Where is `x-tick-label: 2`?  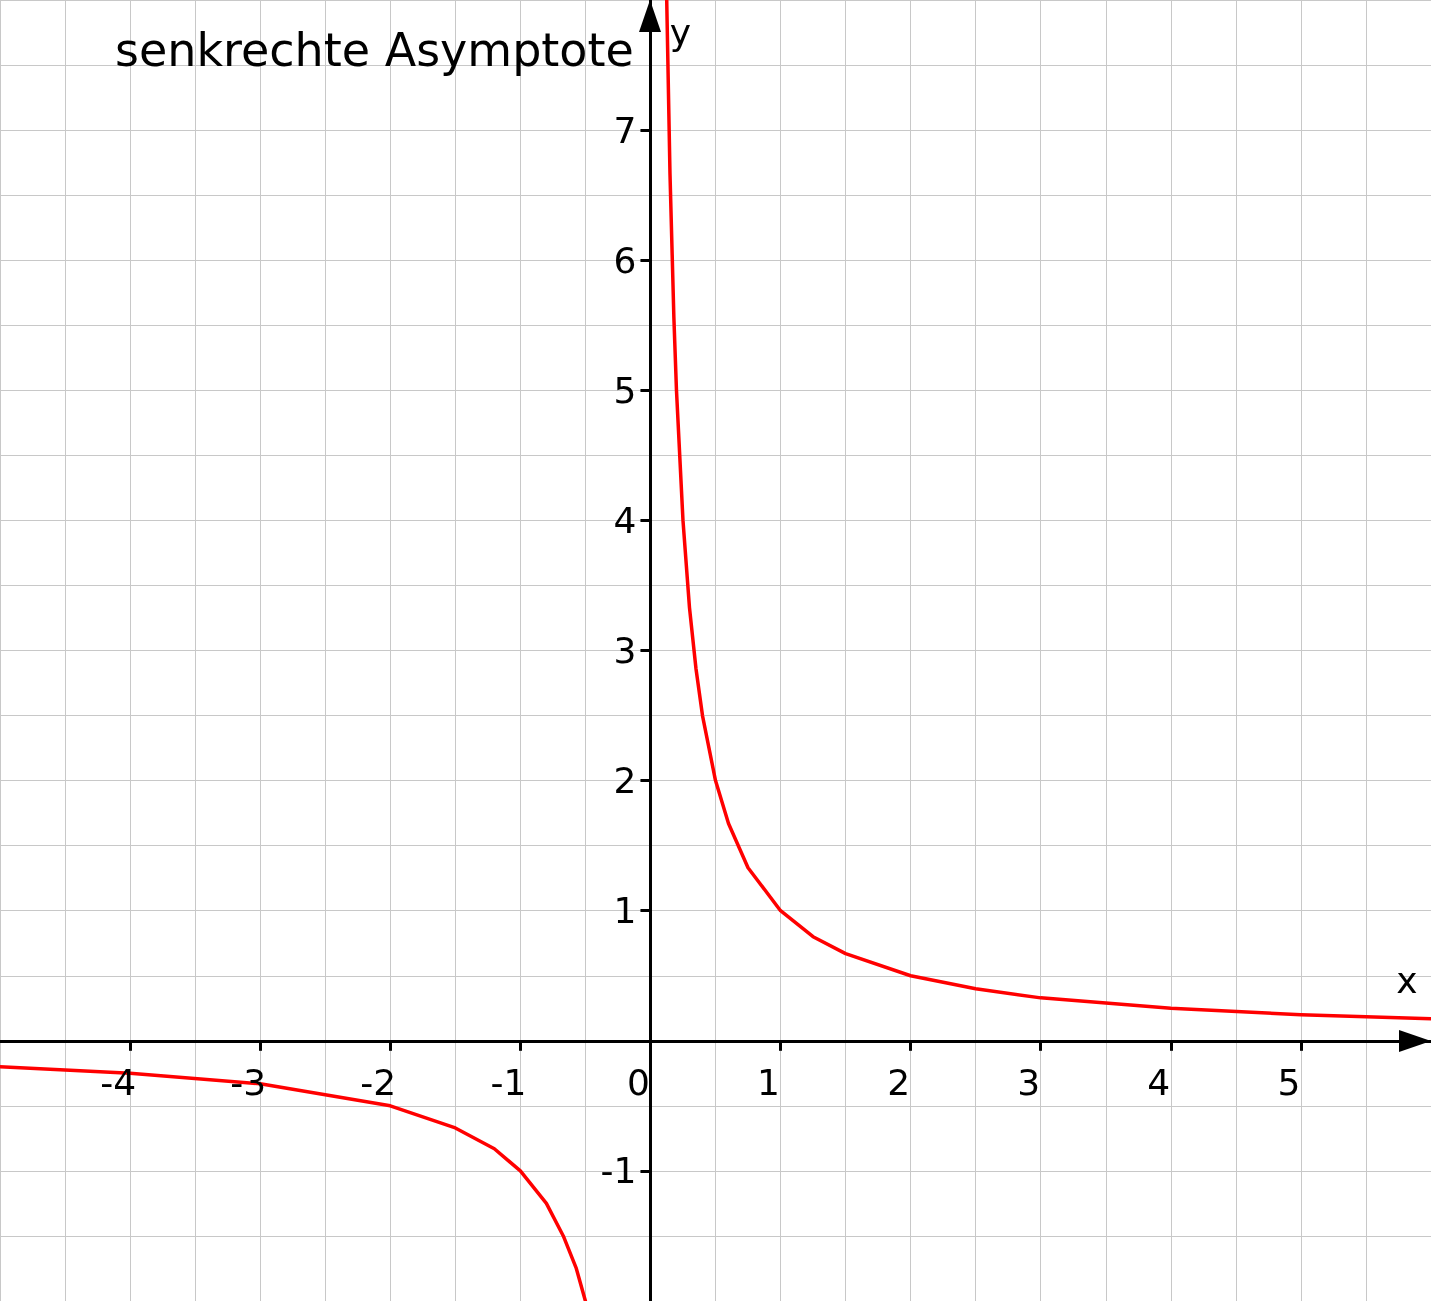 x-tick-label: 2 is located at coordinates (899, 1083).